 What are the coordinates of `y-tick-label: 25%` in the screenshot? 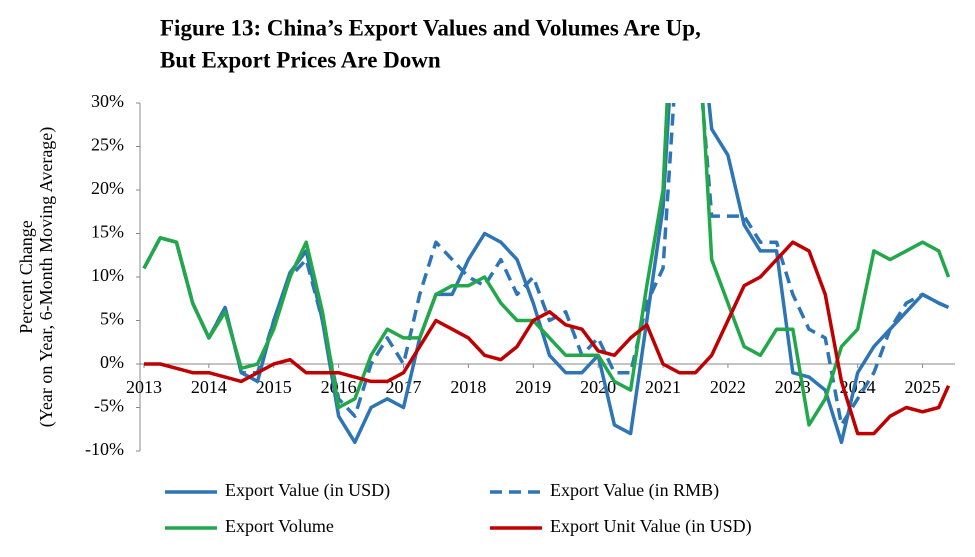 It's located at (107, 145).